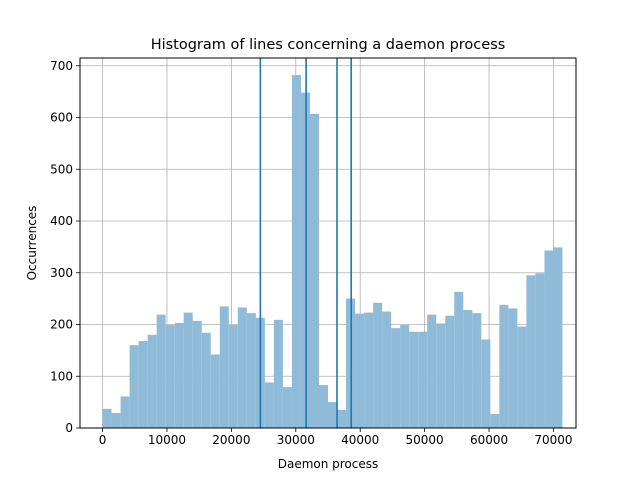 The width and height of the screenshot is (640, 484). What do you see at coordinates (360, 440) in the screenshot?
I see `x-tick-label: 40000` at bounding box center [360, 440].